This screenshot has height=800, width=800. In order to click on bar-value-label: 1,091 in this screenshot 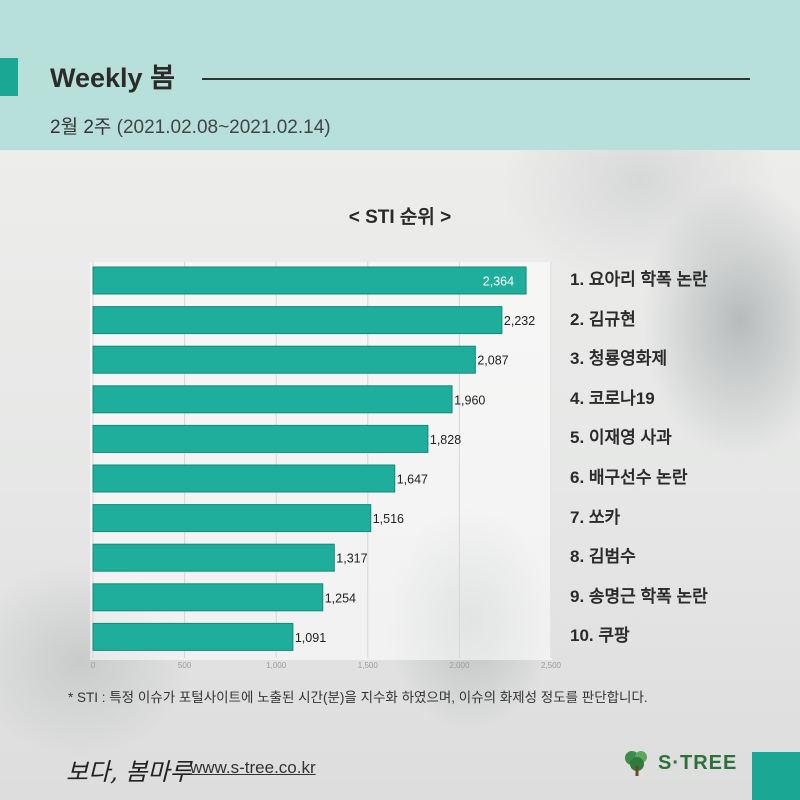, I will do `click(310, 638)`.